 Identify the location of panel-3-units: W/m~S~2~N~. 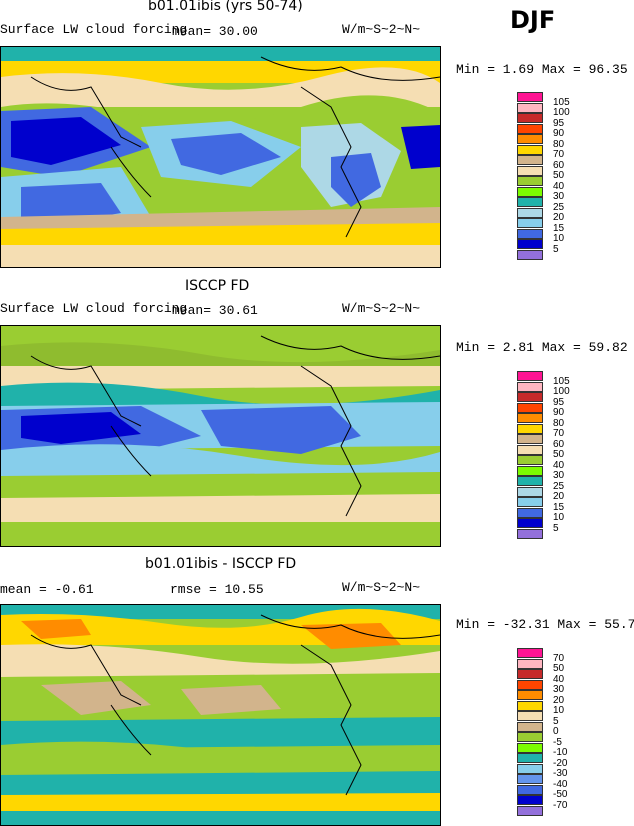
(381, 587).